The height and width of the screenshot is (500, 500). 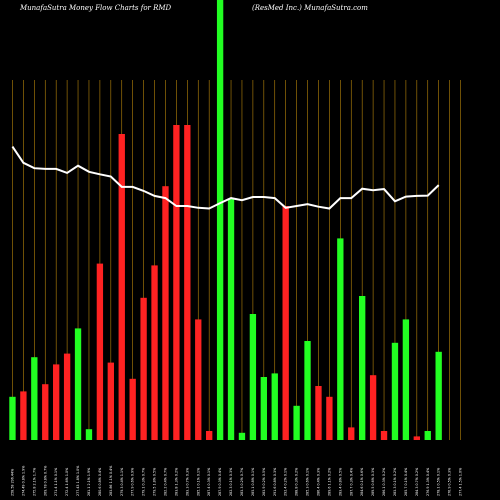 I want to click on chart-title: MunafaSutra Money Flow Charts for RMD, so click(x=96, y=8).